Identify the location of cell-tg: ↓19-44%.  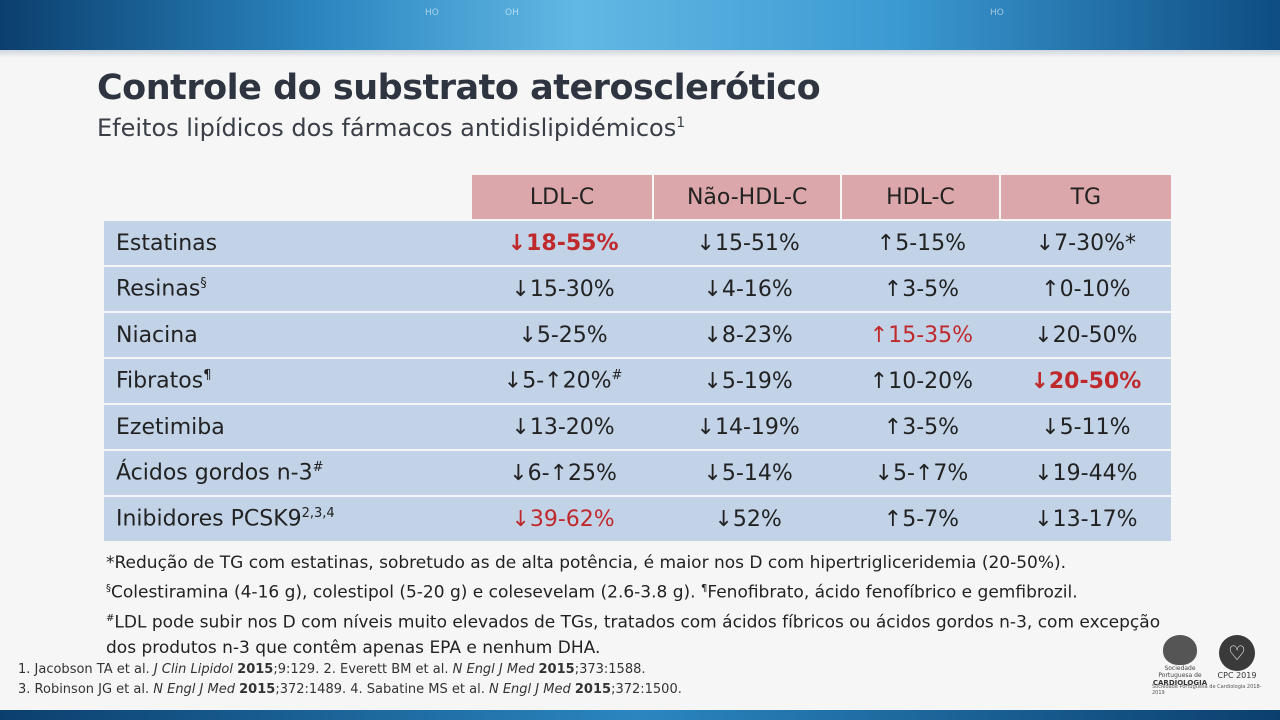
(1085, 473).